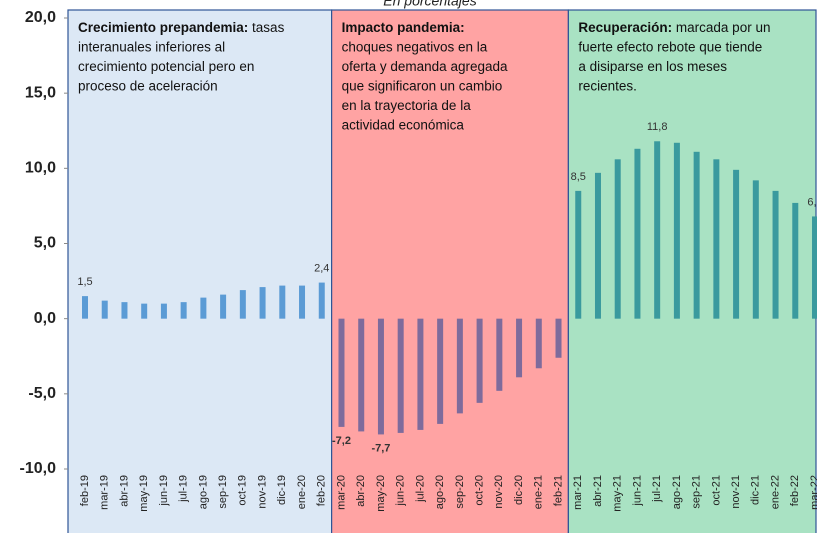  I want to click on region-title: Impacto pandemia:, so click(403, 27).